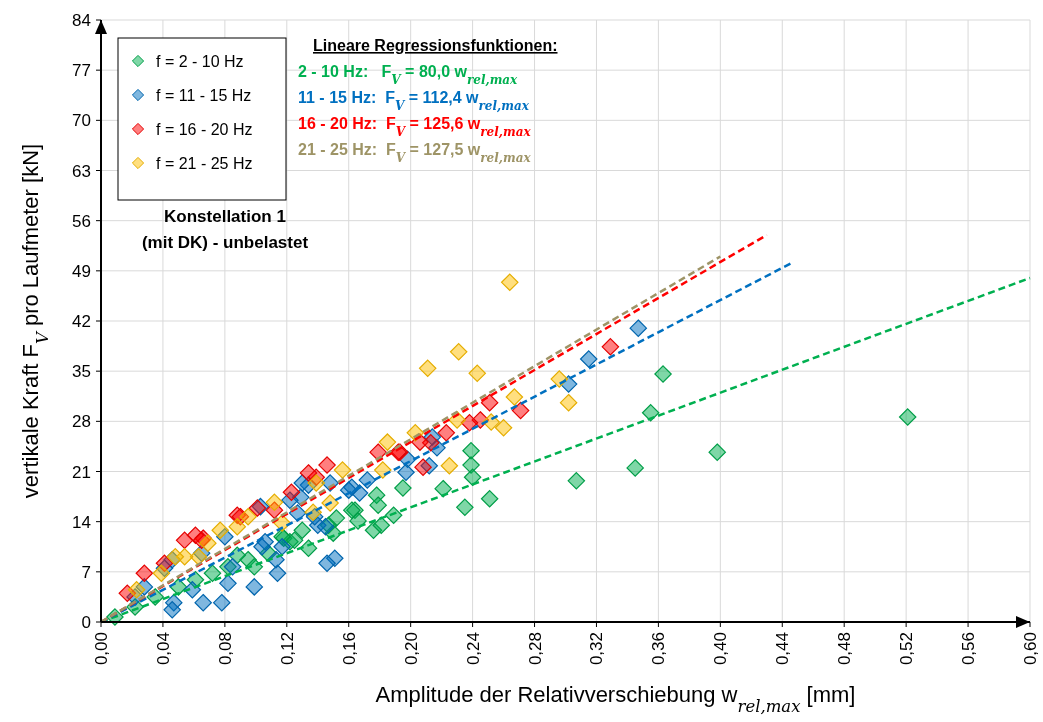 The image size is (1043, 722). What do you see at coordinates (81, 422) in the screenshot?
I see `y-tick-label: 28` at bounding box center [81, 422].